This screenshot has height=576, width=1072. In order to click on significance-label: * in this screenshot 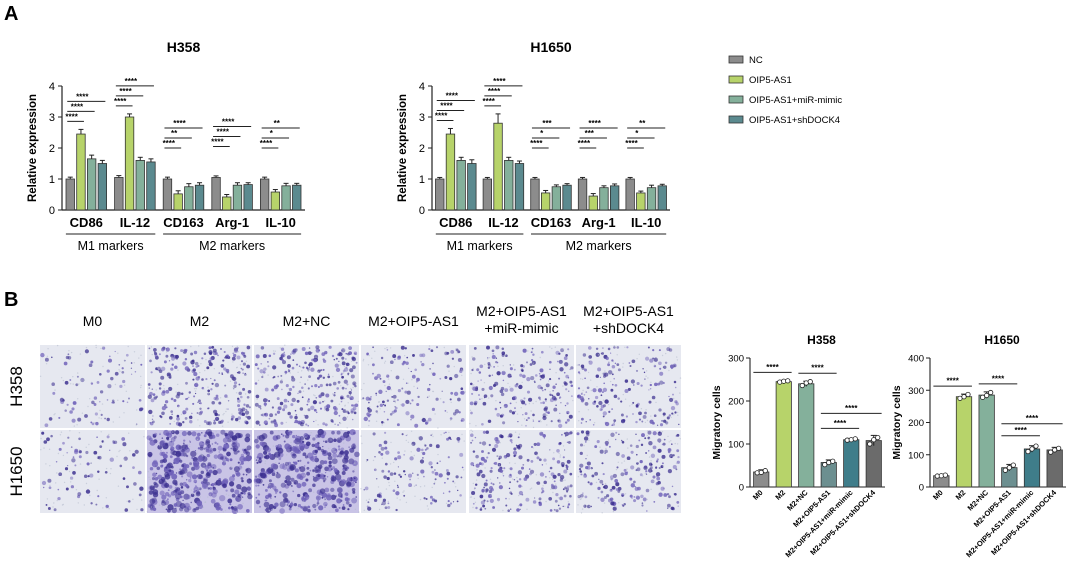, I will do `click(637, 133)`.